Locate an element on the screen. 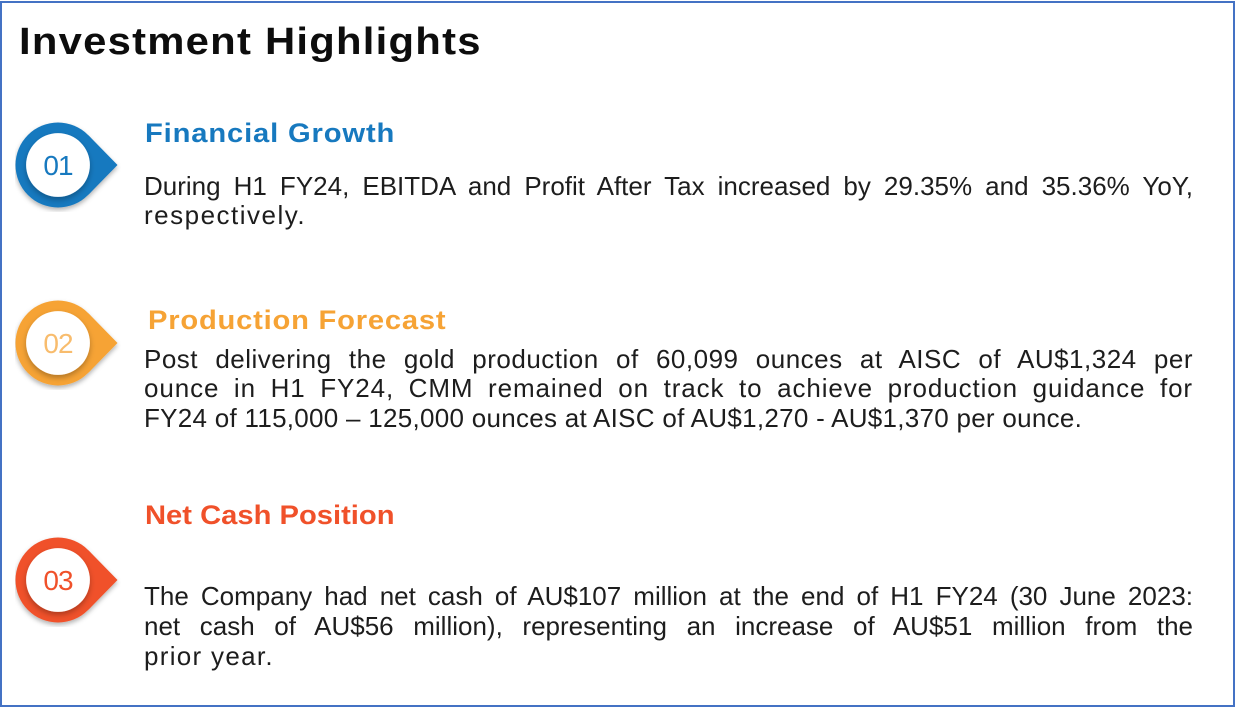 This screenshot has width=1238, height=707. svg-text: 02 is located at coordinates (58, 343).